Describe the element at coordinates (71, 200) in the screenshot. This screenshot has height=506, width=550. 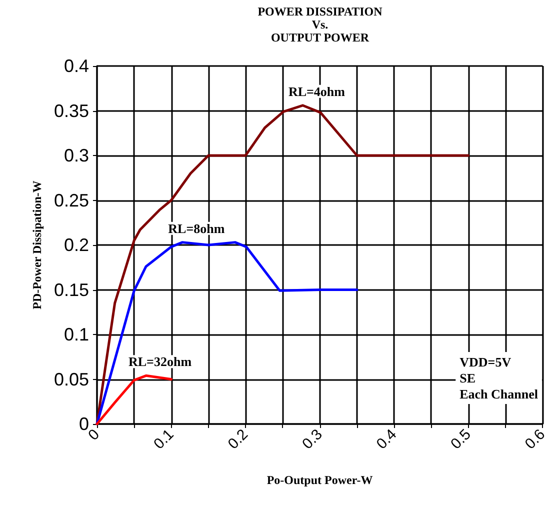
I see `y-tick-label: 0.25` at that location.